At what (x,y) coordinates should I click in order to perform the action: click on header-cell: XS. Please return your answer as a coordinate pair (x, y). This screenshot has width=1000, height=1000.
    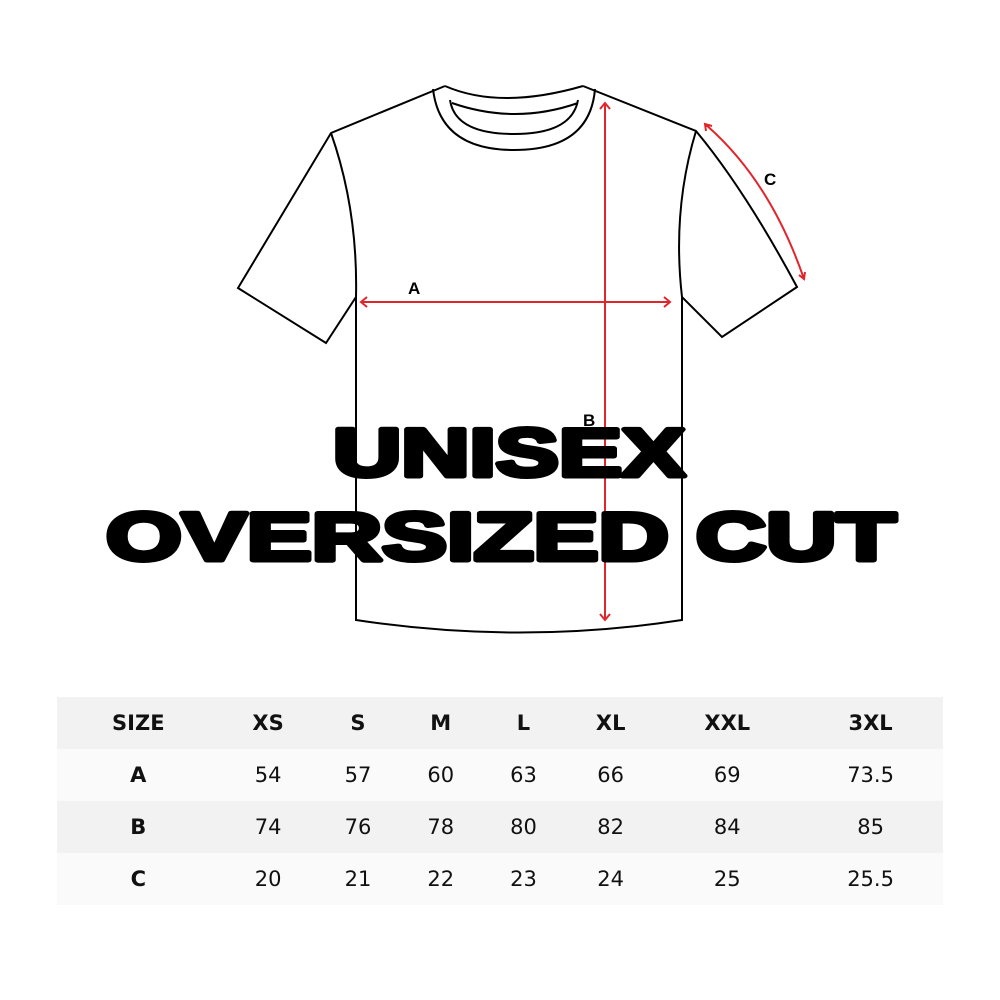
    Looking at the image, I should click on (268, 723).